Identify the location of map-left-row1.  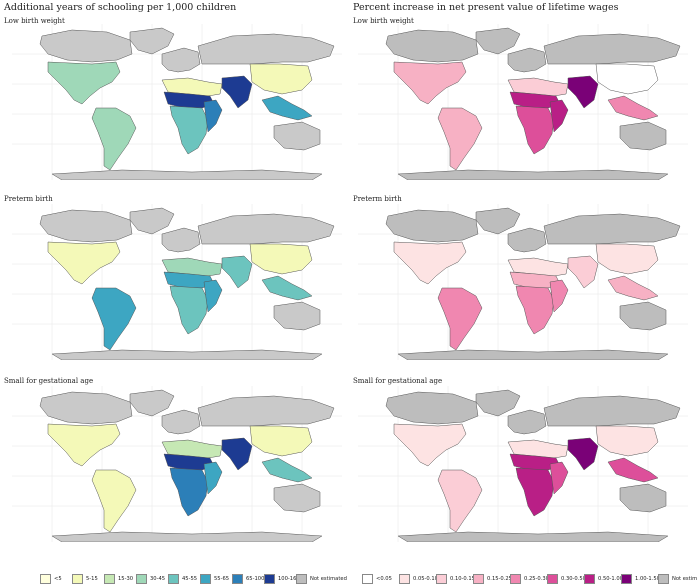
(177, 102).